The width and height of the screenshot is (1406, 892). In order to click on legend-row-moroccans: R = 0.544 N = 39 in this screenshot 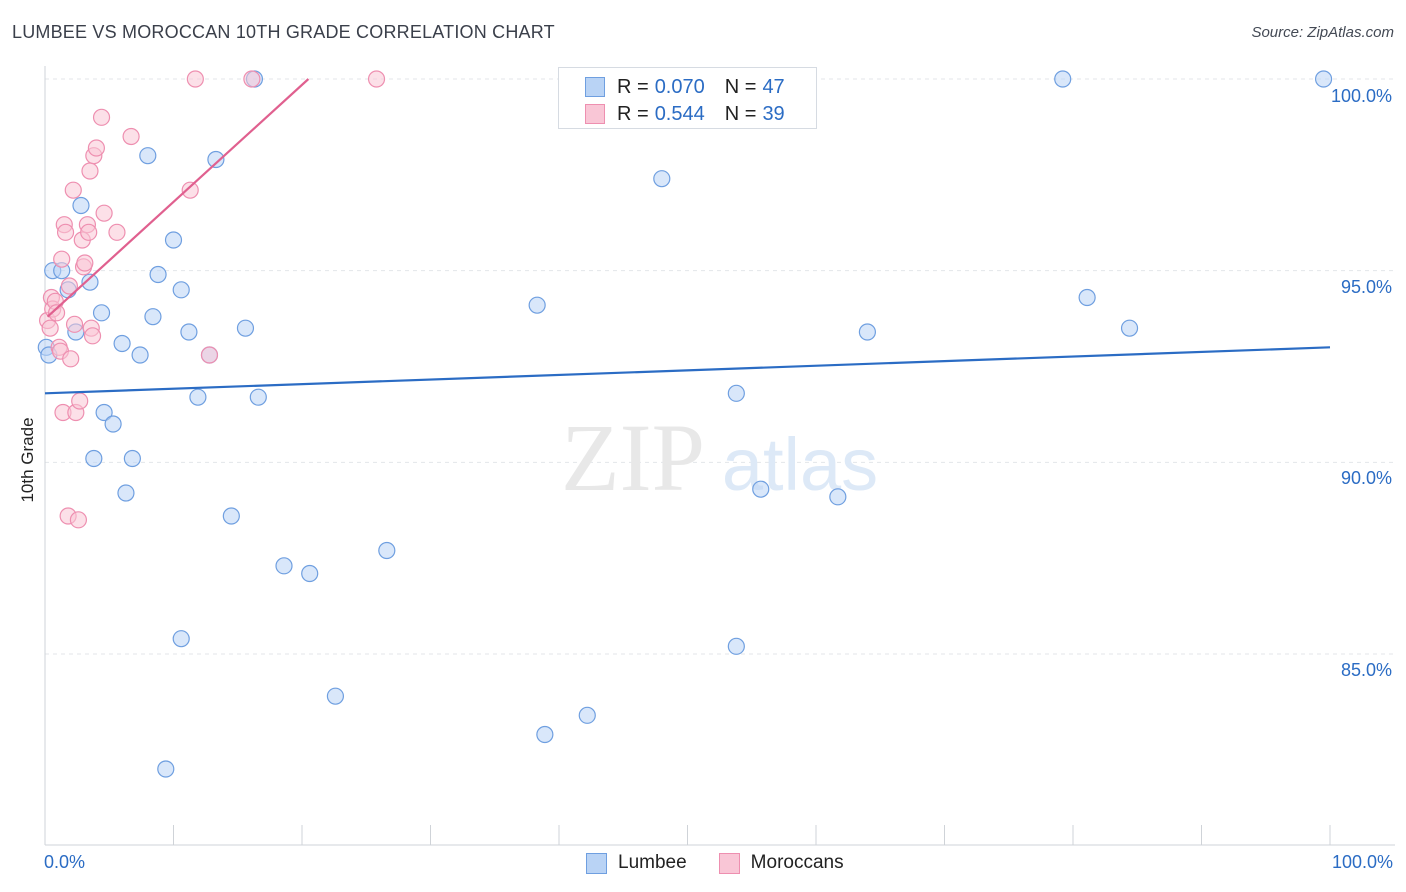, I will do `click(685, 114)`.